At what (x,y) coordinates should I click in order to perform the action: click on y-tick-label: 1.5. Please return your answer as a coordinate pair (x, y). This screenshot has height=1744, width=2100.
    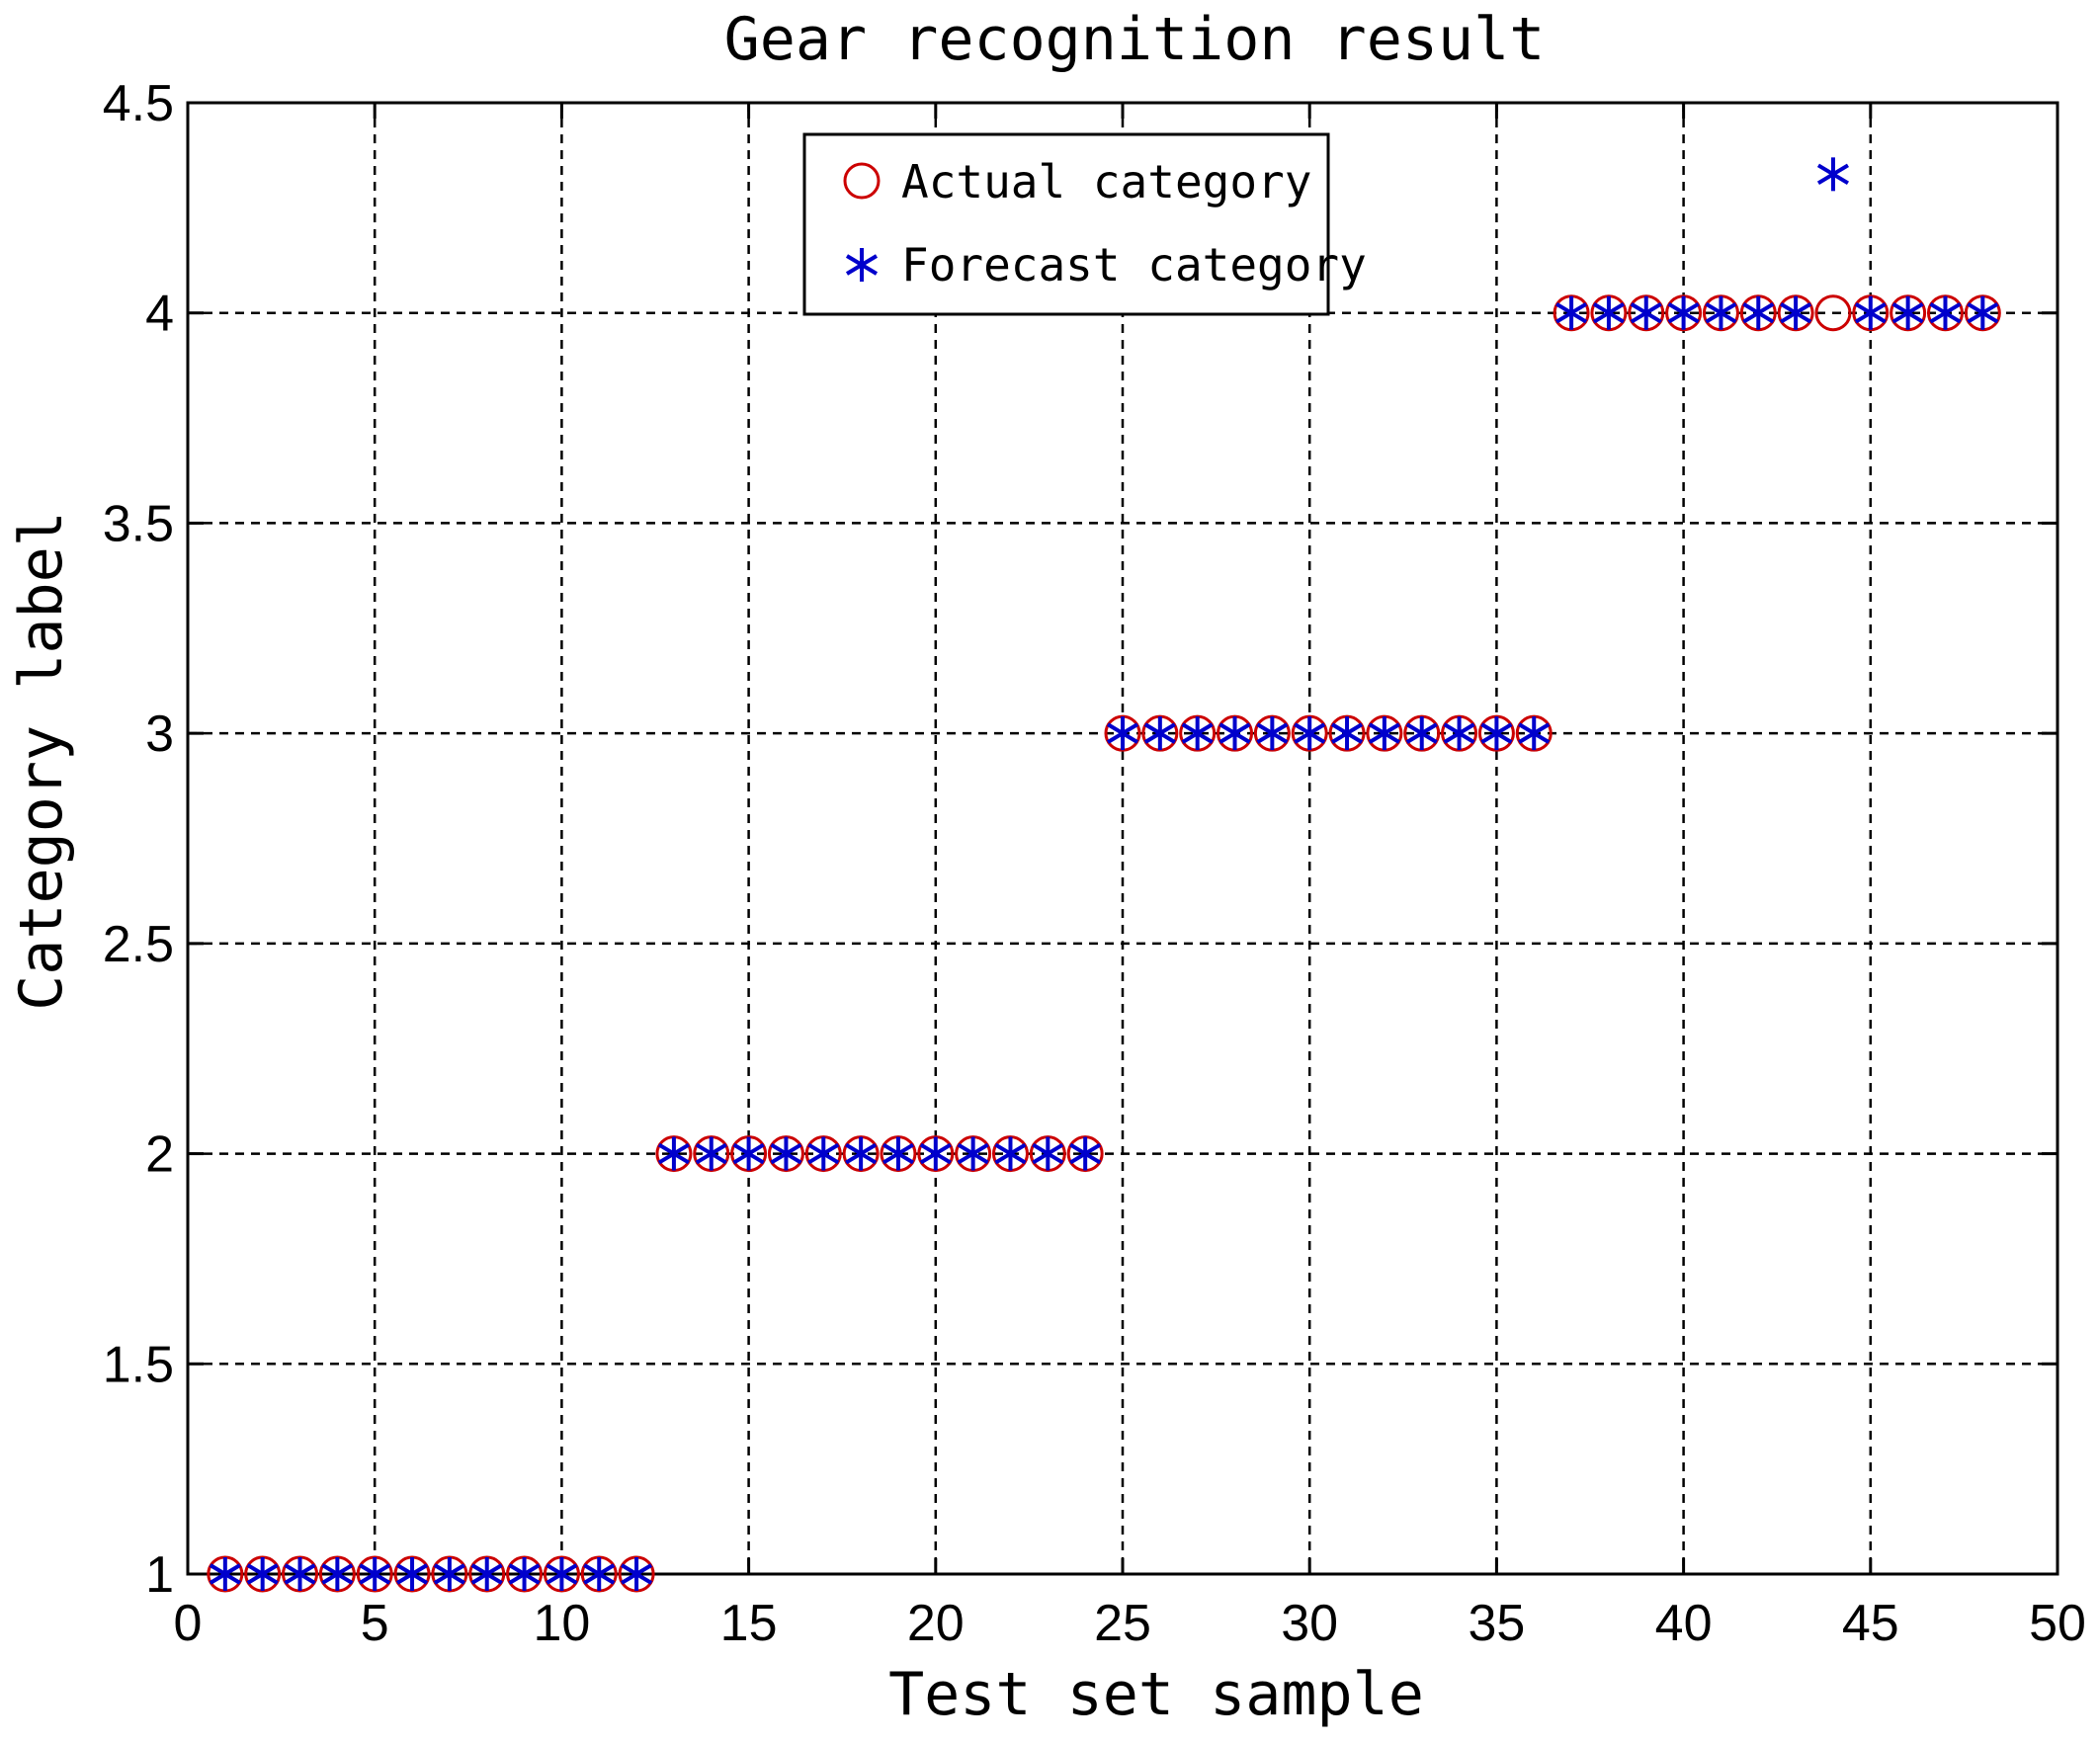
    Looking at the image, I should click on (138, 1364).